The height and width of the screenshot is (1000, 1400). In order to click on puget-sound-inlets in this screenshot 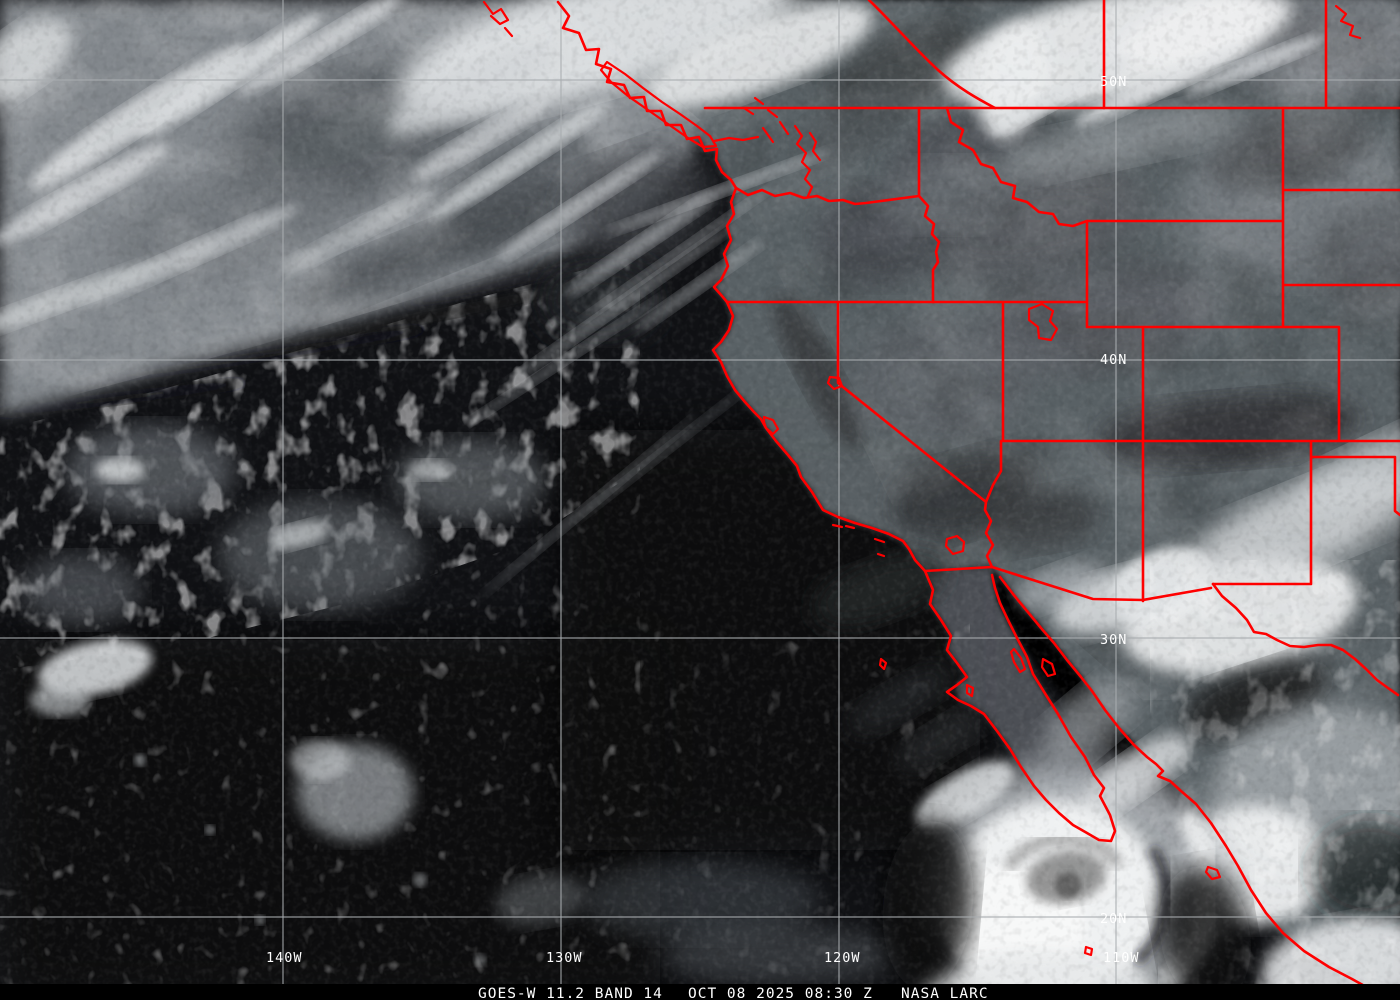, I will do `click(767, 147)`.